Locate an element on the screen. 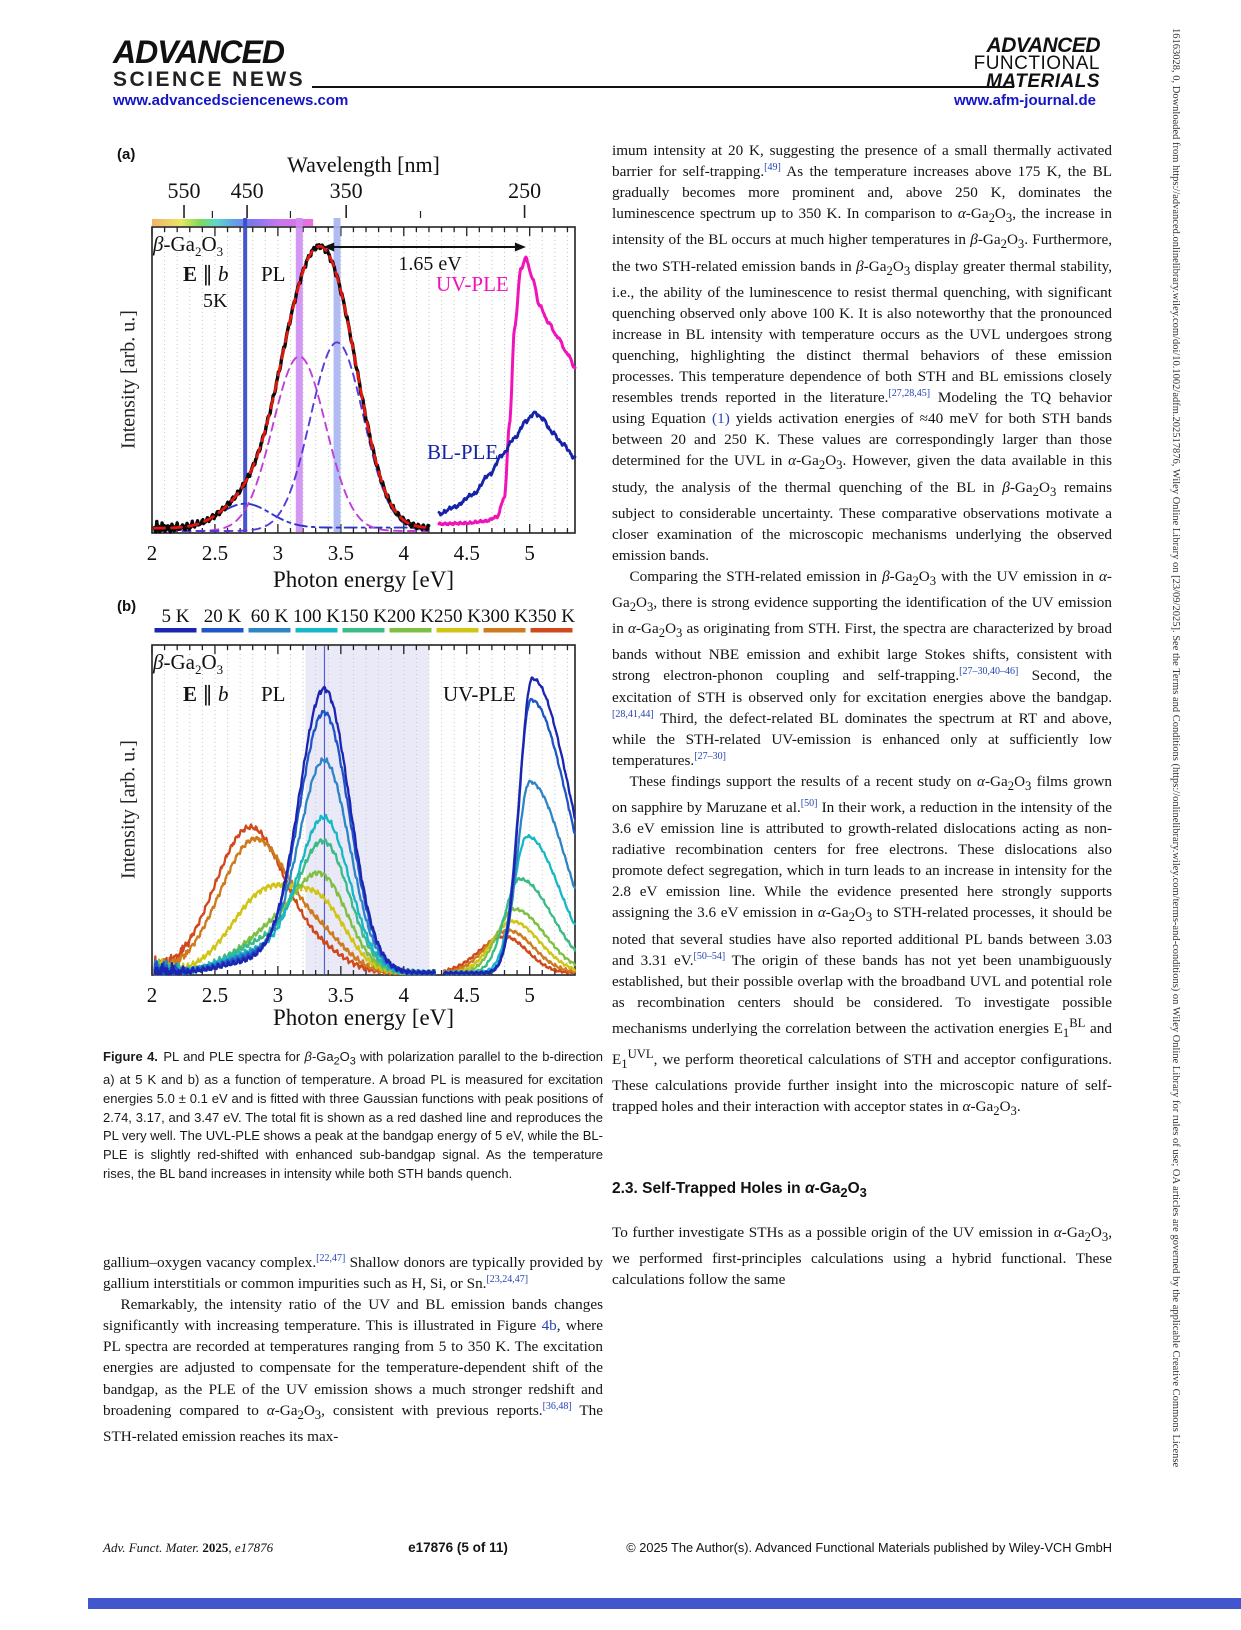  pl-spectrum is located at coordinates (291, 388).